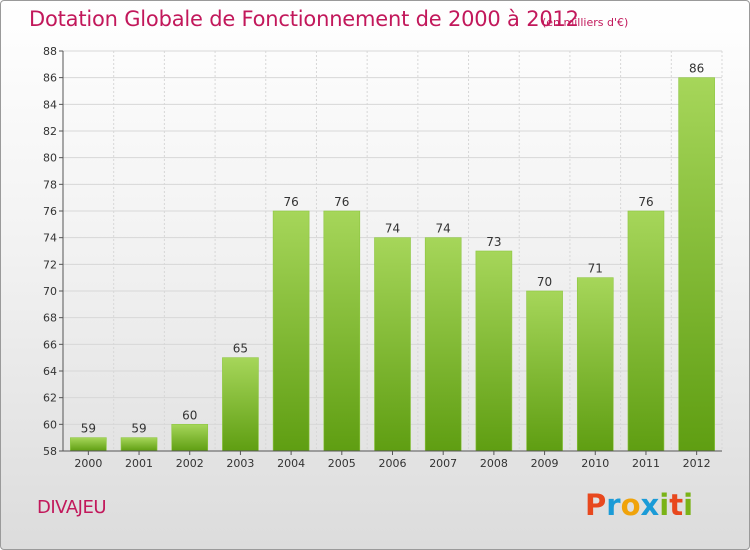  I want to click on x-tick-label: 2001, so click(139, 463).